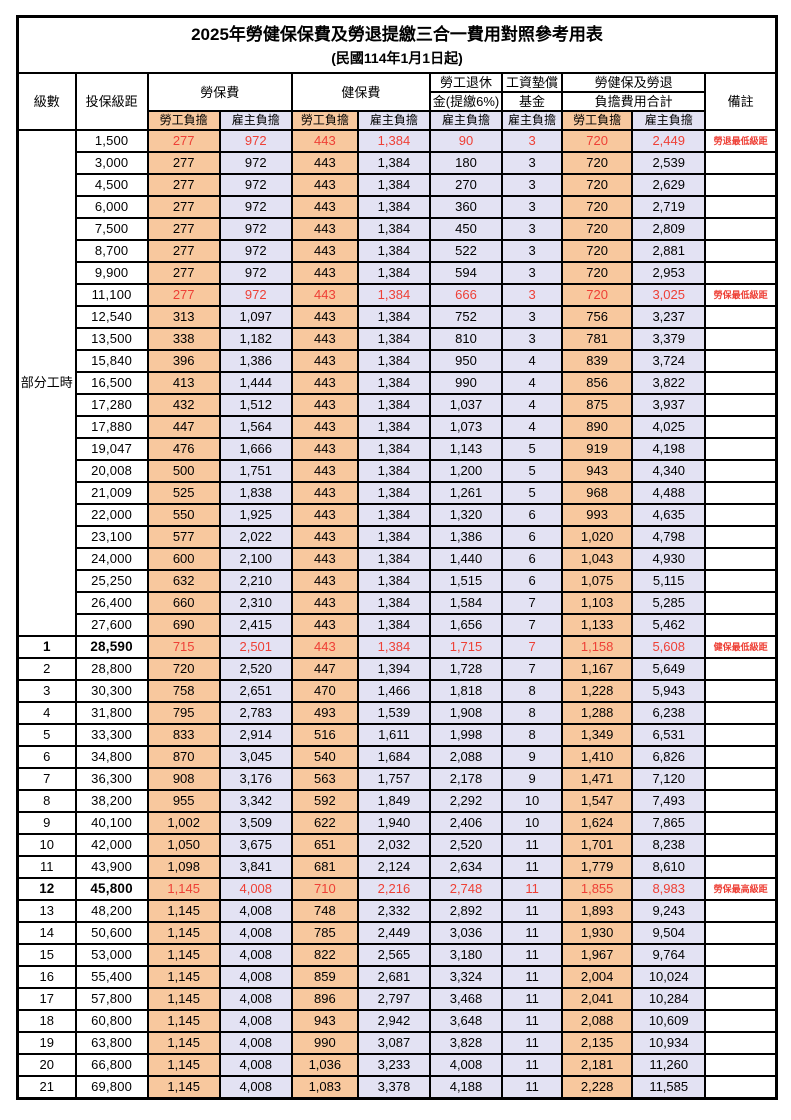 The width and height of the screenshot is (791, 1120). Describe the element at coordinates (393, 955) in the screenshot. I see `health-ins-employer-cell: 2,565` at that location.